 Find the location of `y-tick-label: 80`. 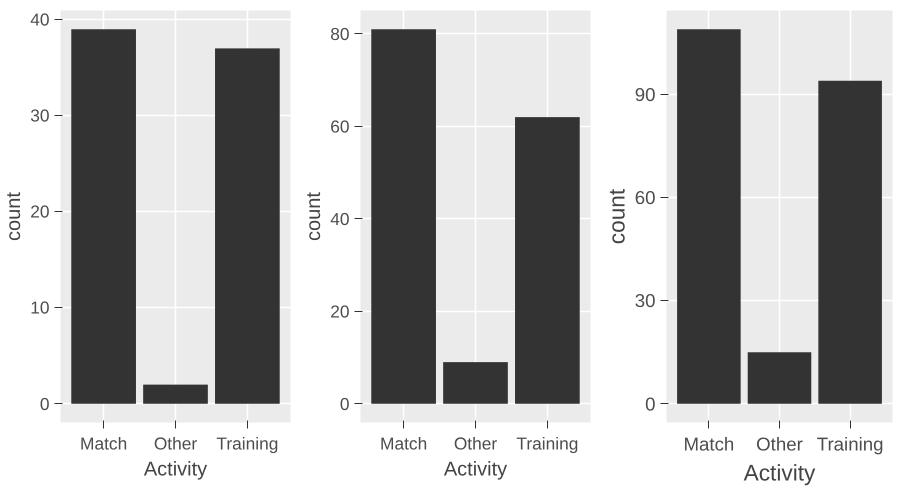

y-tick-label: 80 is located at coordinates (340, 34).